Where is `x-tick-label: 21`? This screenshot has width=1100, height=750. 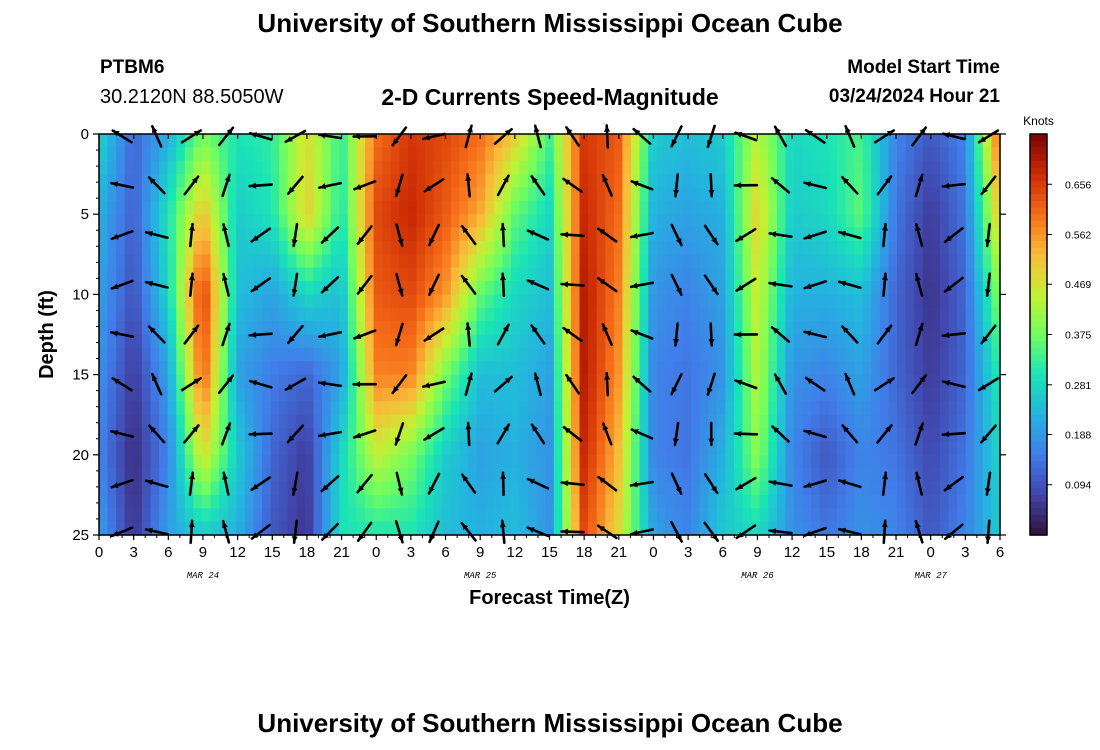 x-tick-label: 21 is located at coordinates (618, 552).